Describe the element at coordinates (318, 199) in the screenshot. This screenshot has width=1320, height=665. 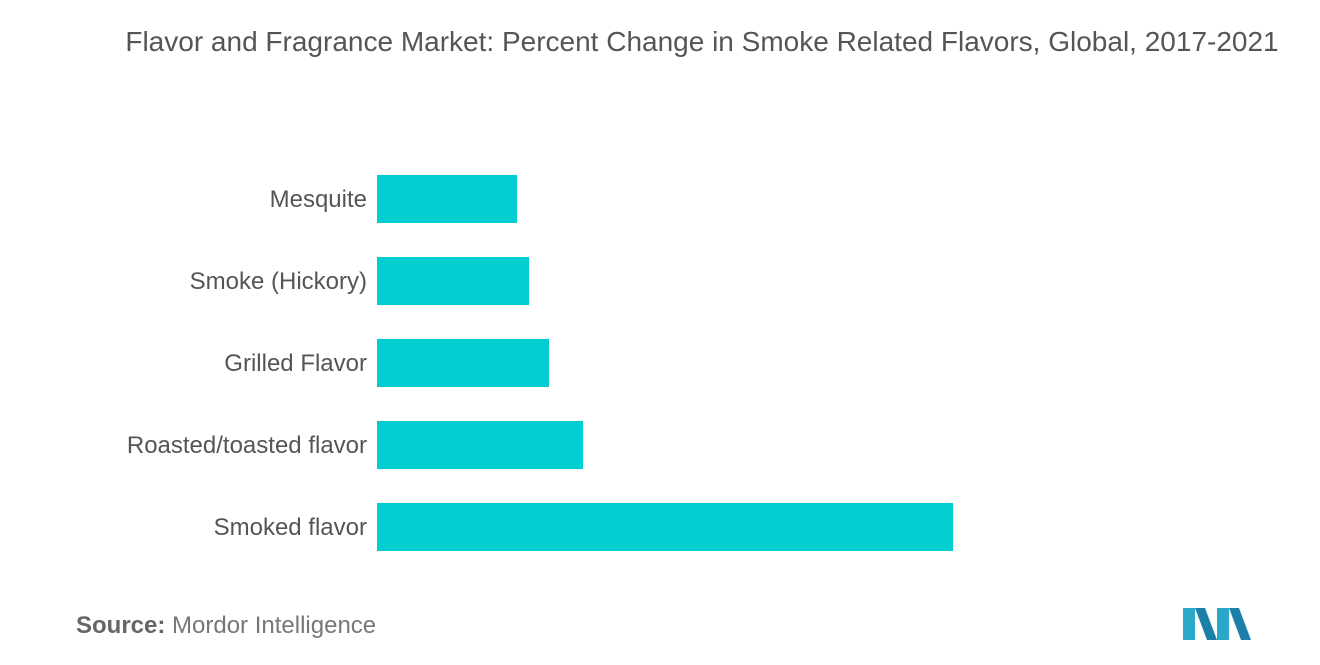
I see `category-label: Mesquite` at that location.